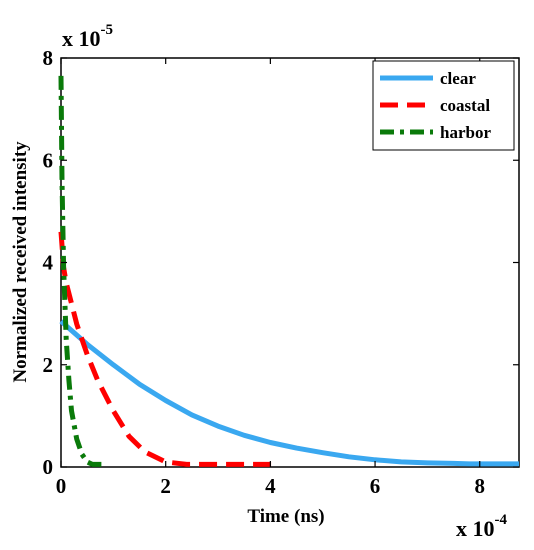  Describe the element at coordinates (465, 132) in the screenshot. I see `legend-label-harbor: harbor` at that location.